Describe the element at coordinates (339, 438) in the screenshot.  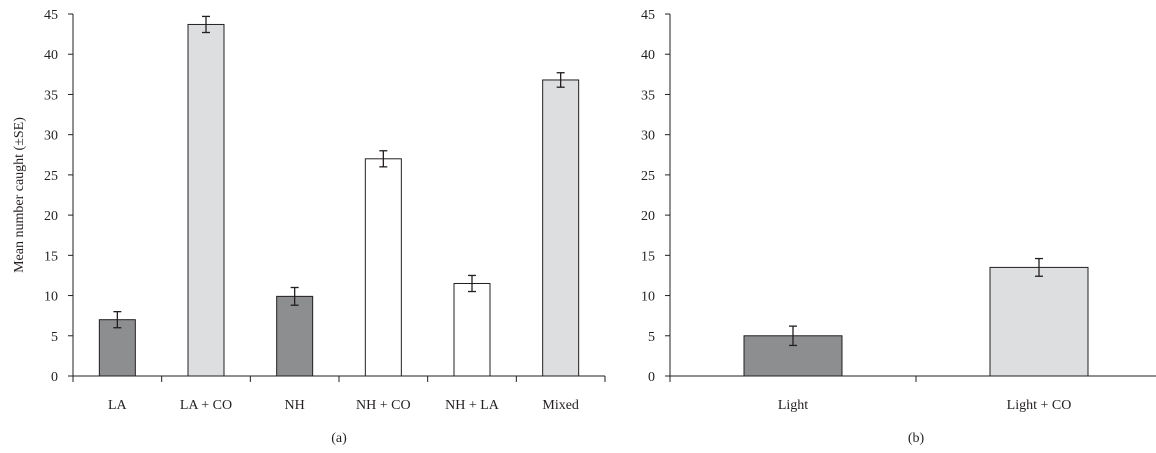
I see `panel-label: (a)` at that location.